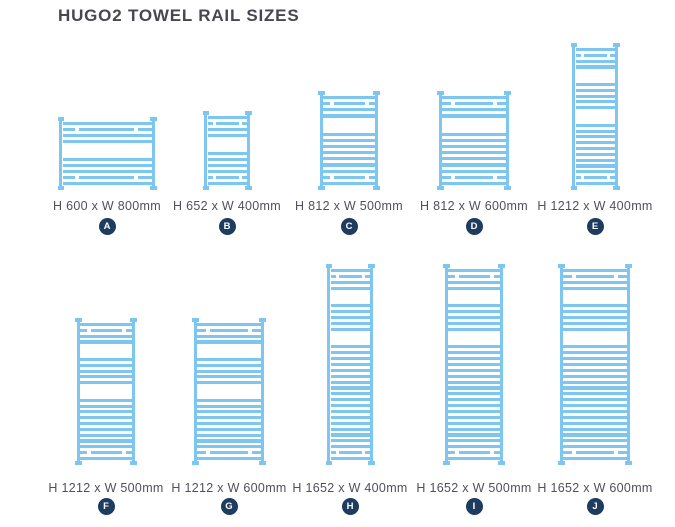  What do you see at coordinates (229, 488) in the screenshot?
I see `rail-size-label: H 1212 x W 600mm` at bounding box center [229, 488].